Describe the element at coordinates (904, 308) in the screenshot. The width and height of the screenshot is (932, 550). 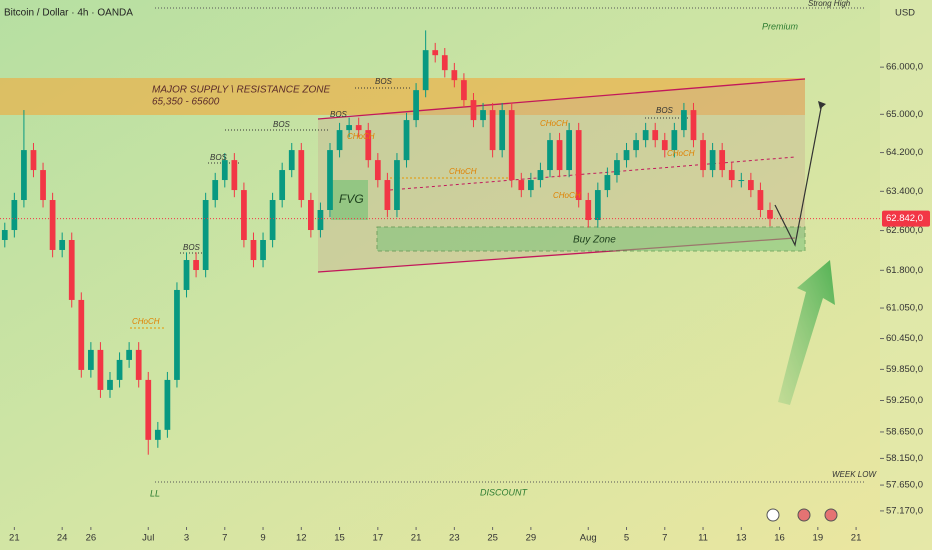
I see `y-tick-label: 61.050,0` at that location.